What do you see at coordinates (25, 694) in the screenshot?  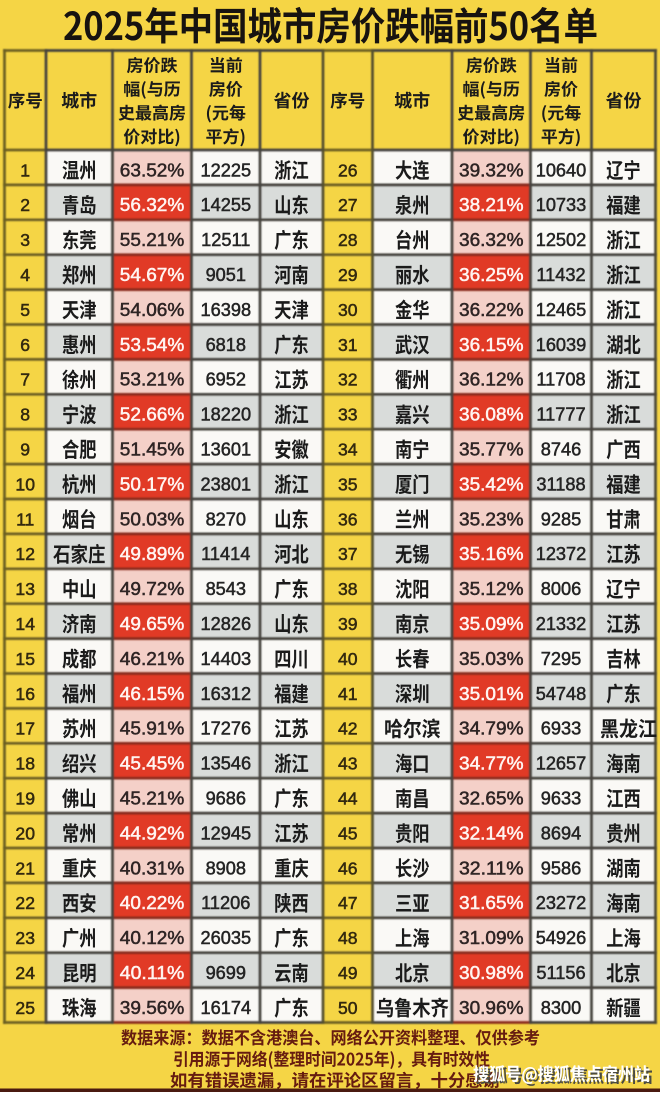 I see `svg-text: 16` at bounding box center [25, 694].